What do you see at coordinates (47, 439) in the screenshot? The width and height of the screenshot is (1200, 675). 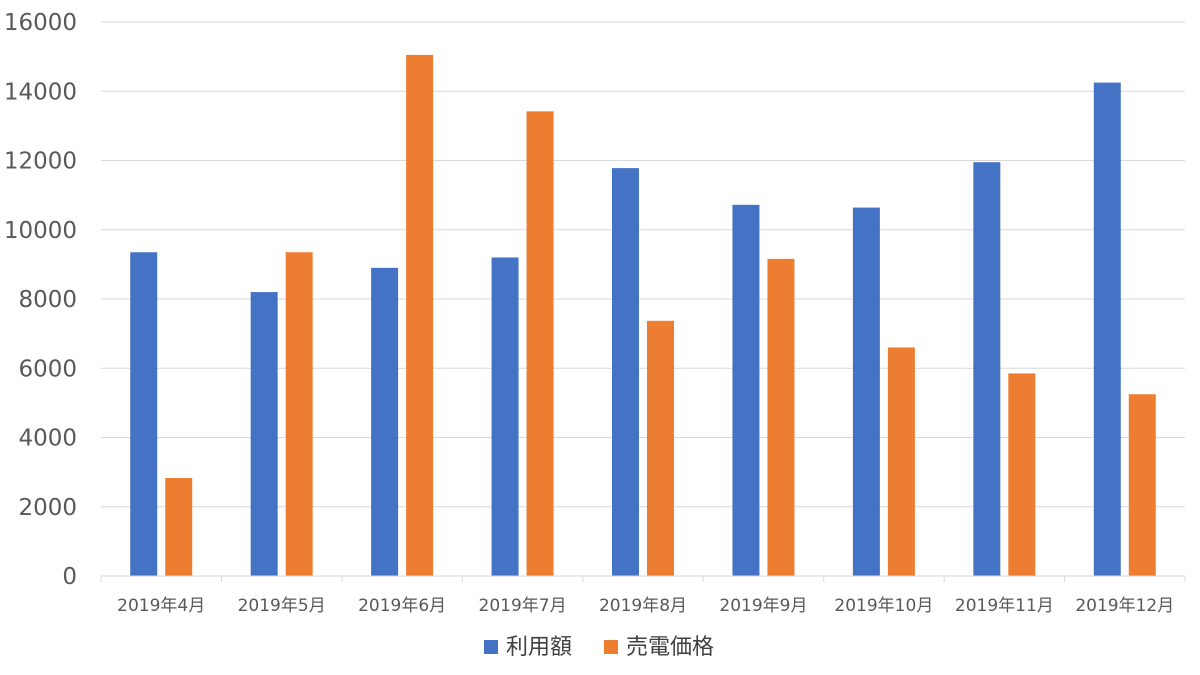 I see `y-tick-label: 4000` at bounding box center [47, 439].